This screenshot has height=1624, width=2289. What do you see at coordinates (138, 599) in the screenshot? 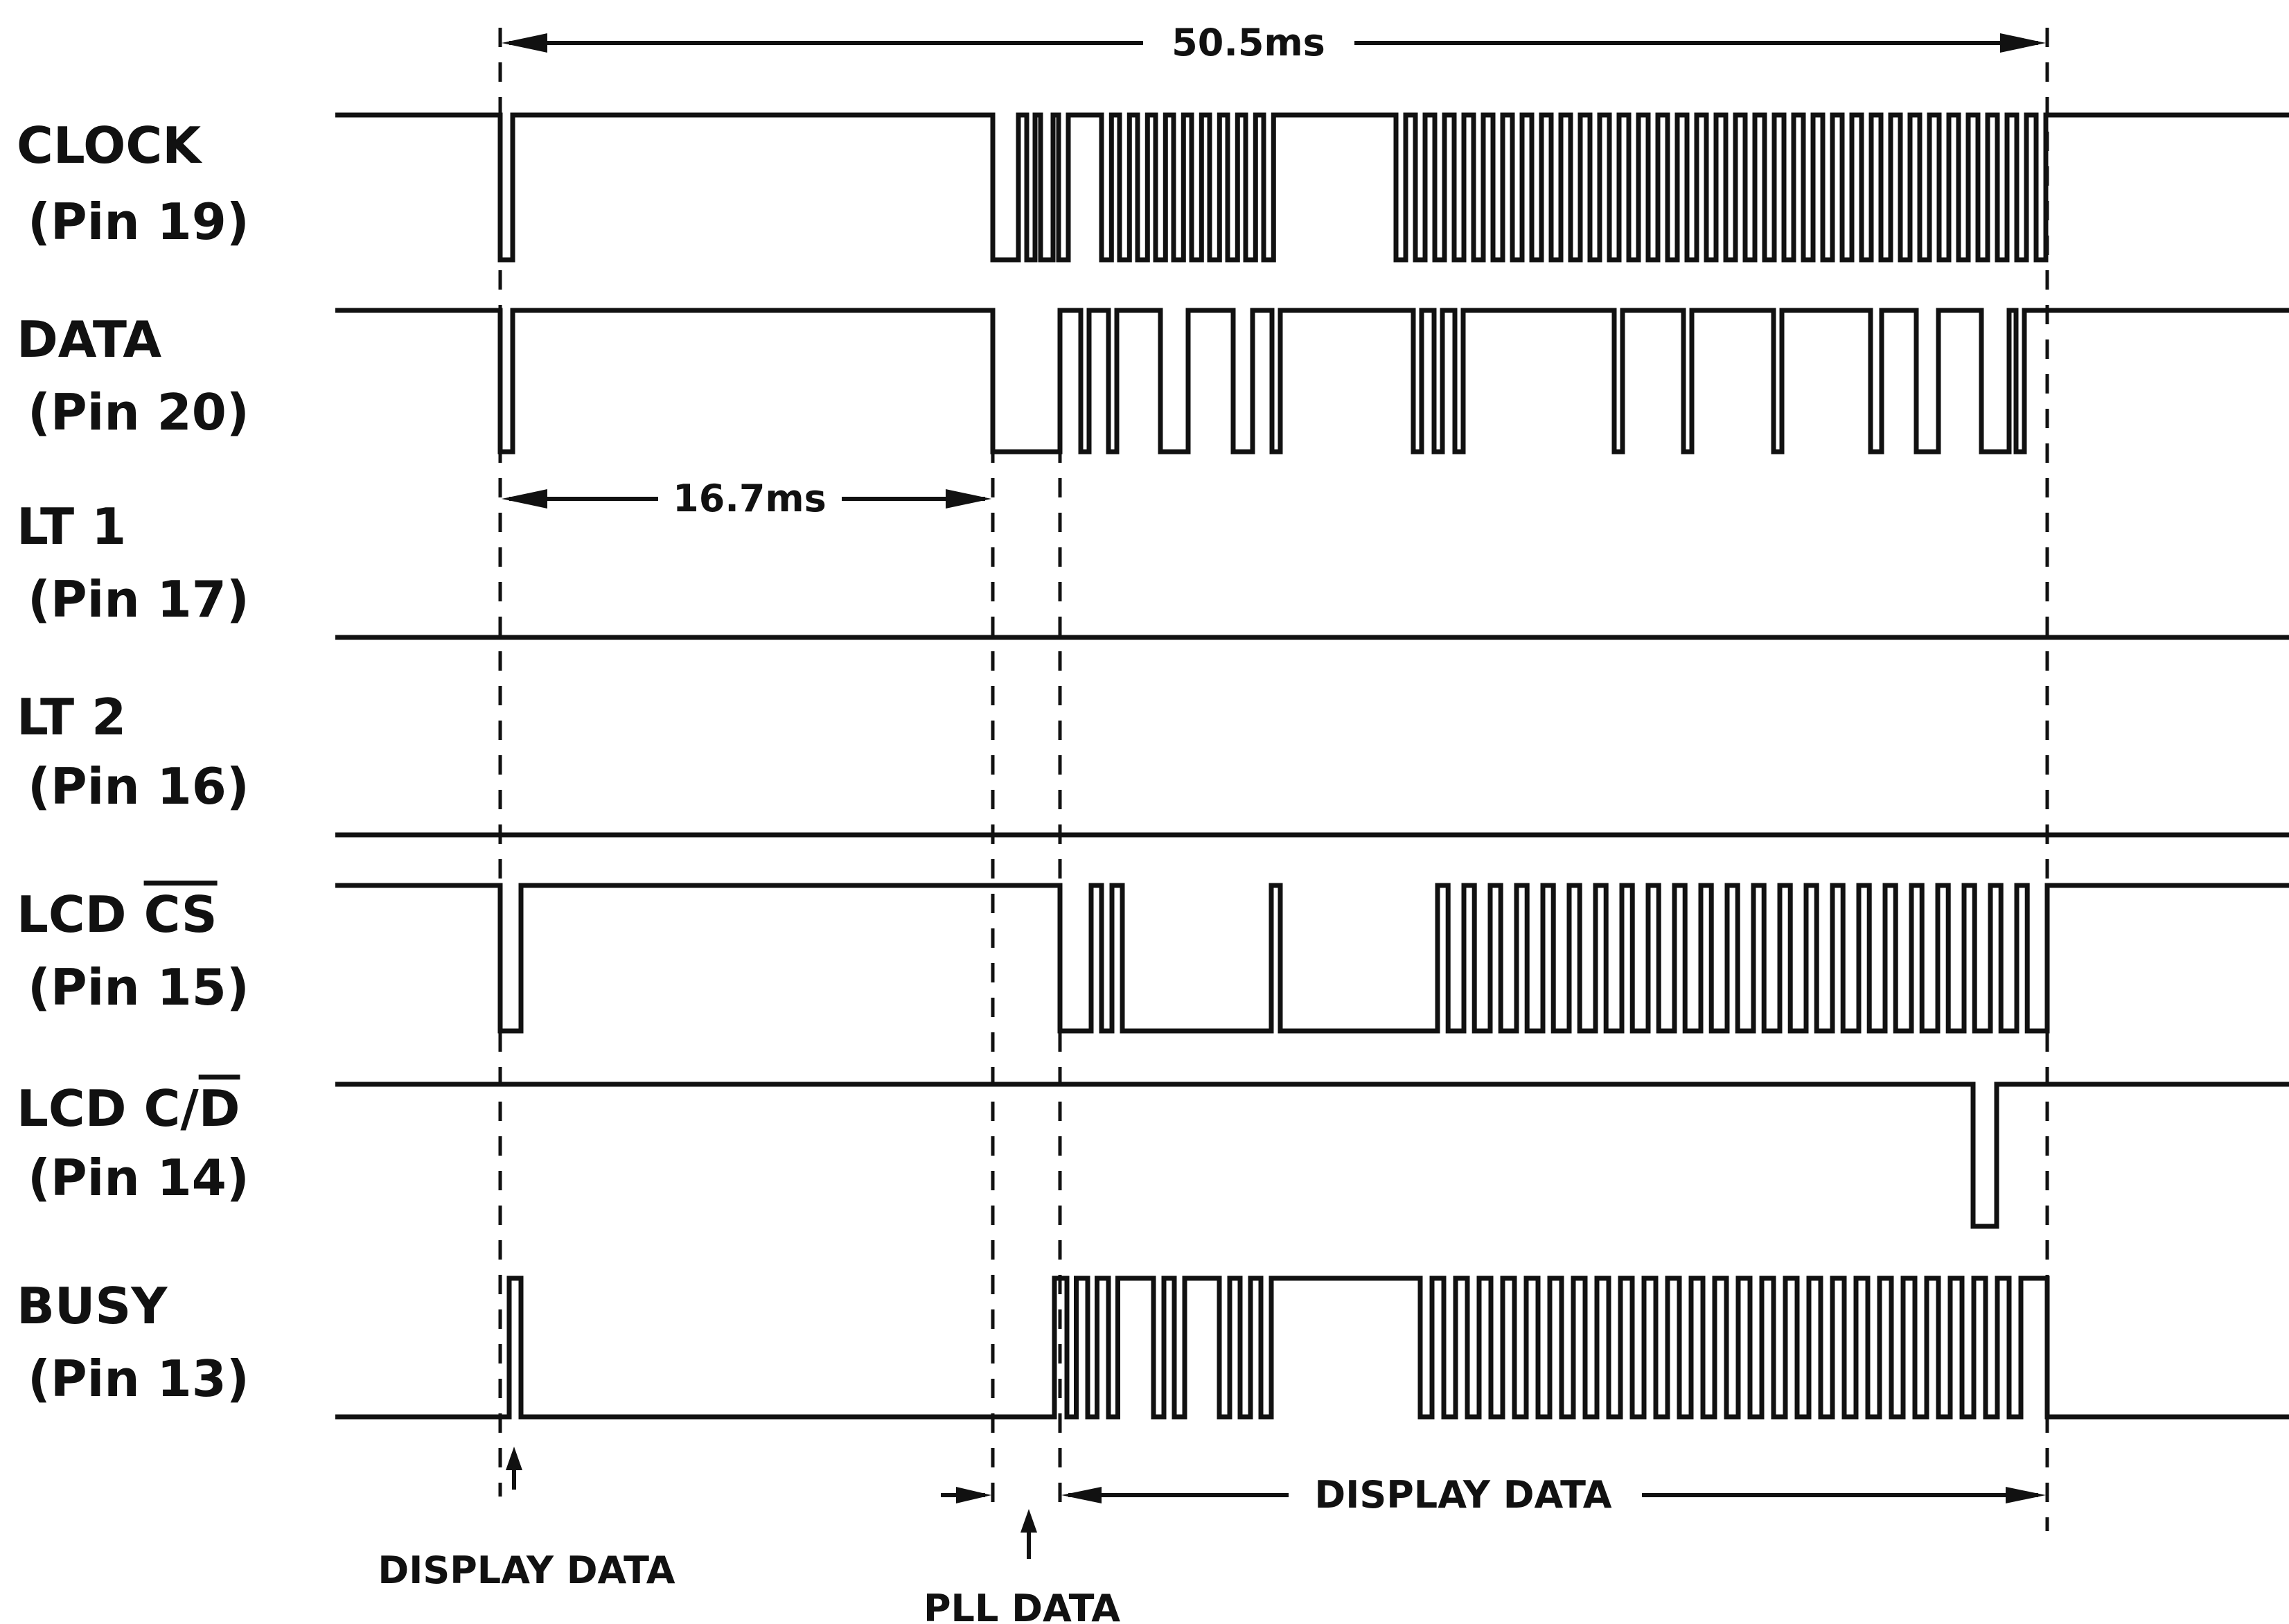
I see `signal-pin-lt1: (Pin 17)` at bounding box center [138, 599].